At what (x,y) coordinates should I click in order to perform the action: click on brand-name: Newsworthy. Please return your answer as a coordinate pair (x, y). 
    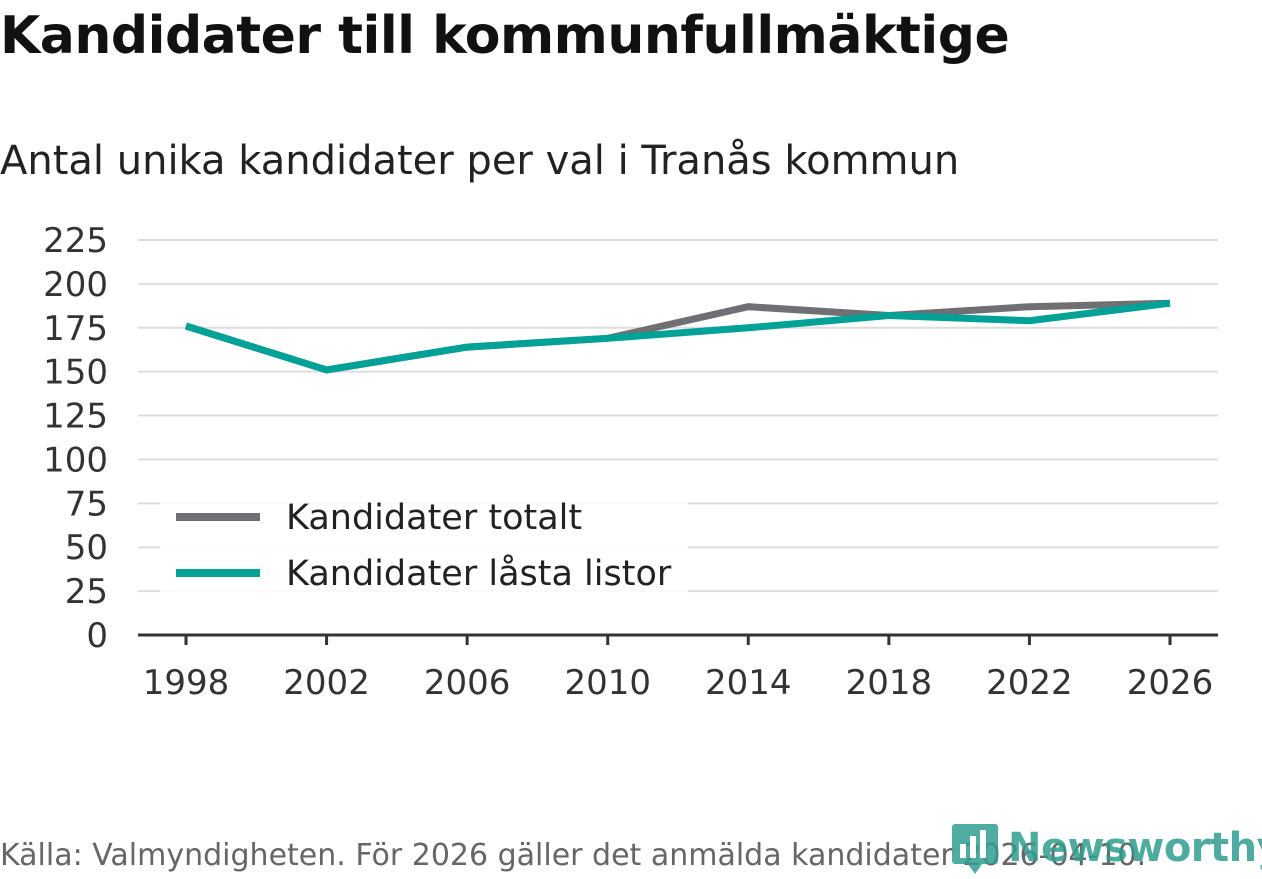
    Looking at the image, I should click on (1135, 848).